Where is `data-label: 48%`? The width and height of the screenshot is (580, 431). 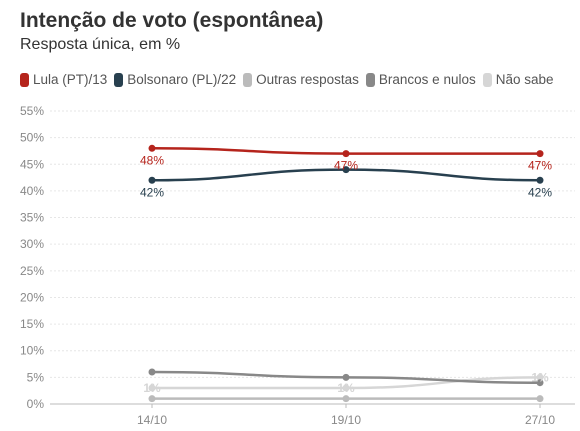 data-label: 48% is located at coordinates (152, 160).